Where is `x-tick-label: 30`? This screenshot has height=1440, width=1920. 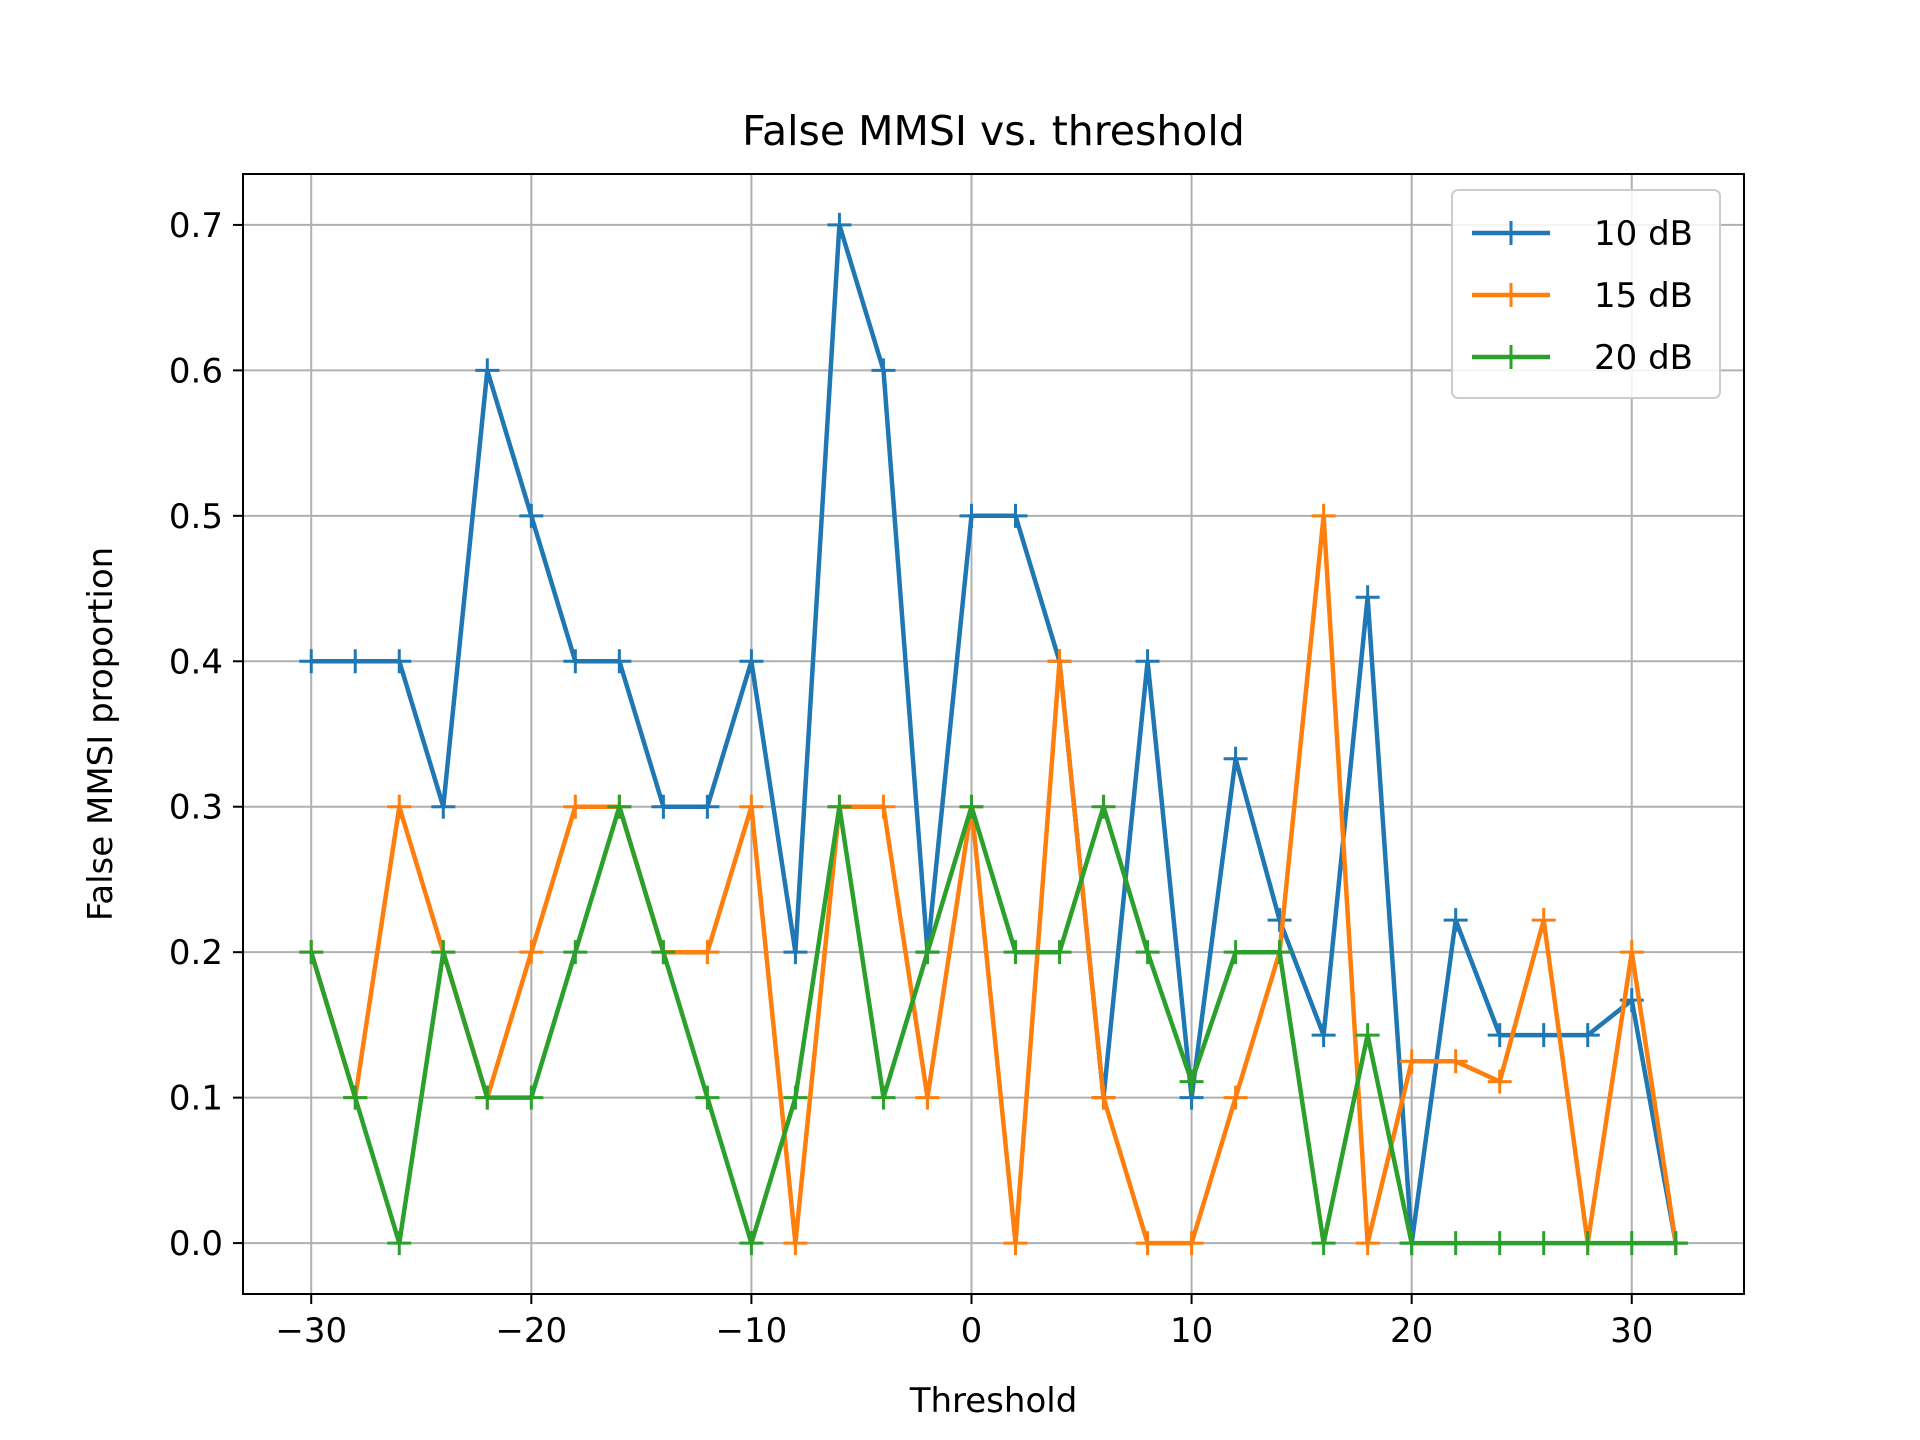 x-tick-label: 30 is located at coordinates (1631, 1331).